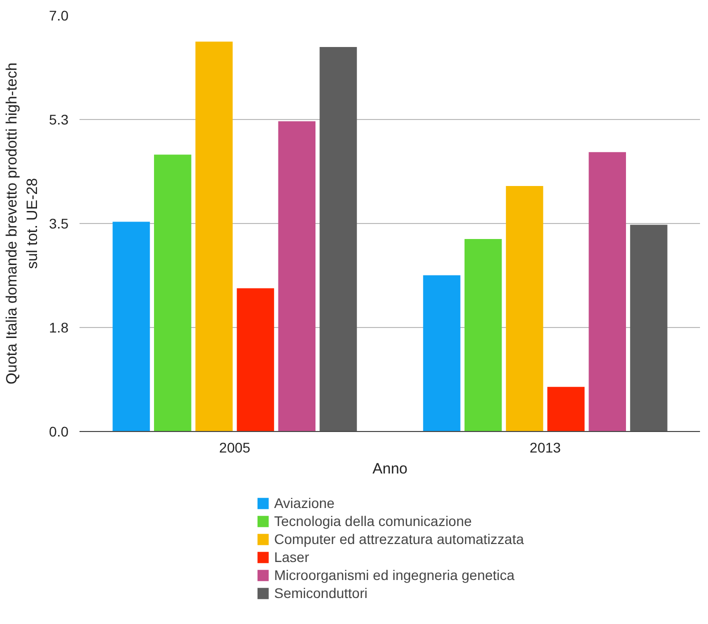 Image resolution: width=708 pixels, height=624 pixels. What do you see at coordinates (59, 16) in the screenshot?
I see `y-tick-label: 7.0` at bounding box center [59, 16].